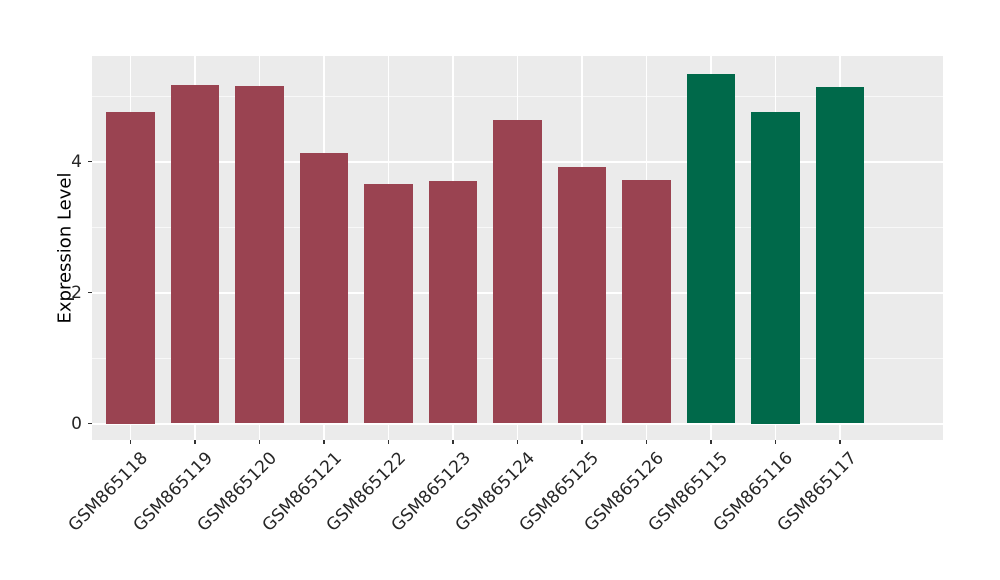 The width and height of the screenshot is (1000, 580). I want to click on bar-GSM865117, so click(840, 255).